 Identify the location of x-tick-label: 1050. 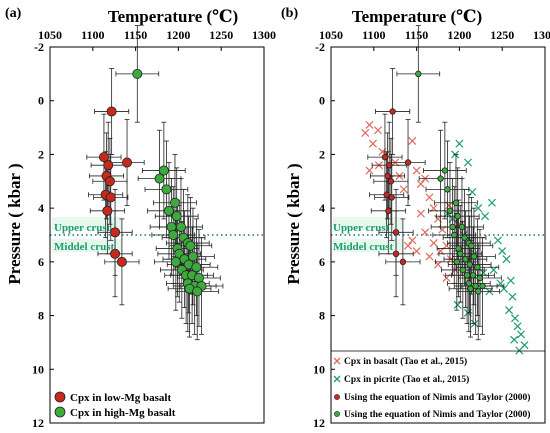
(50, 35).